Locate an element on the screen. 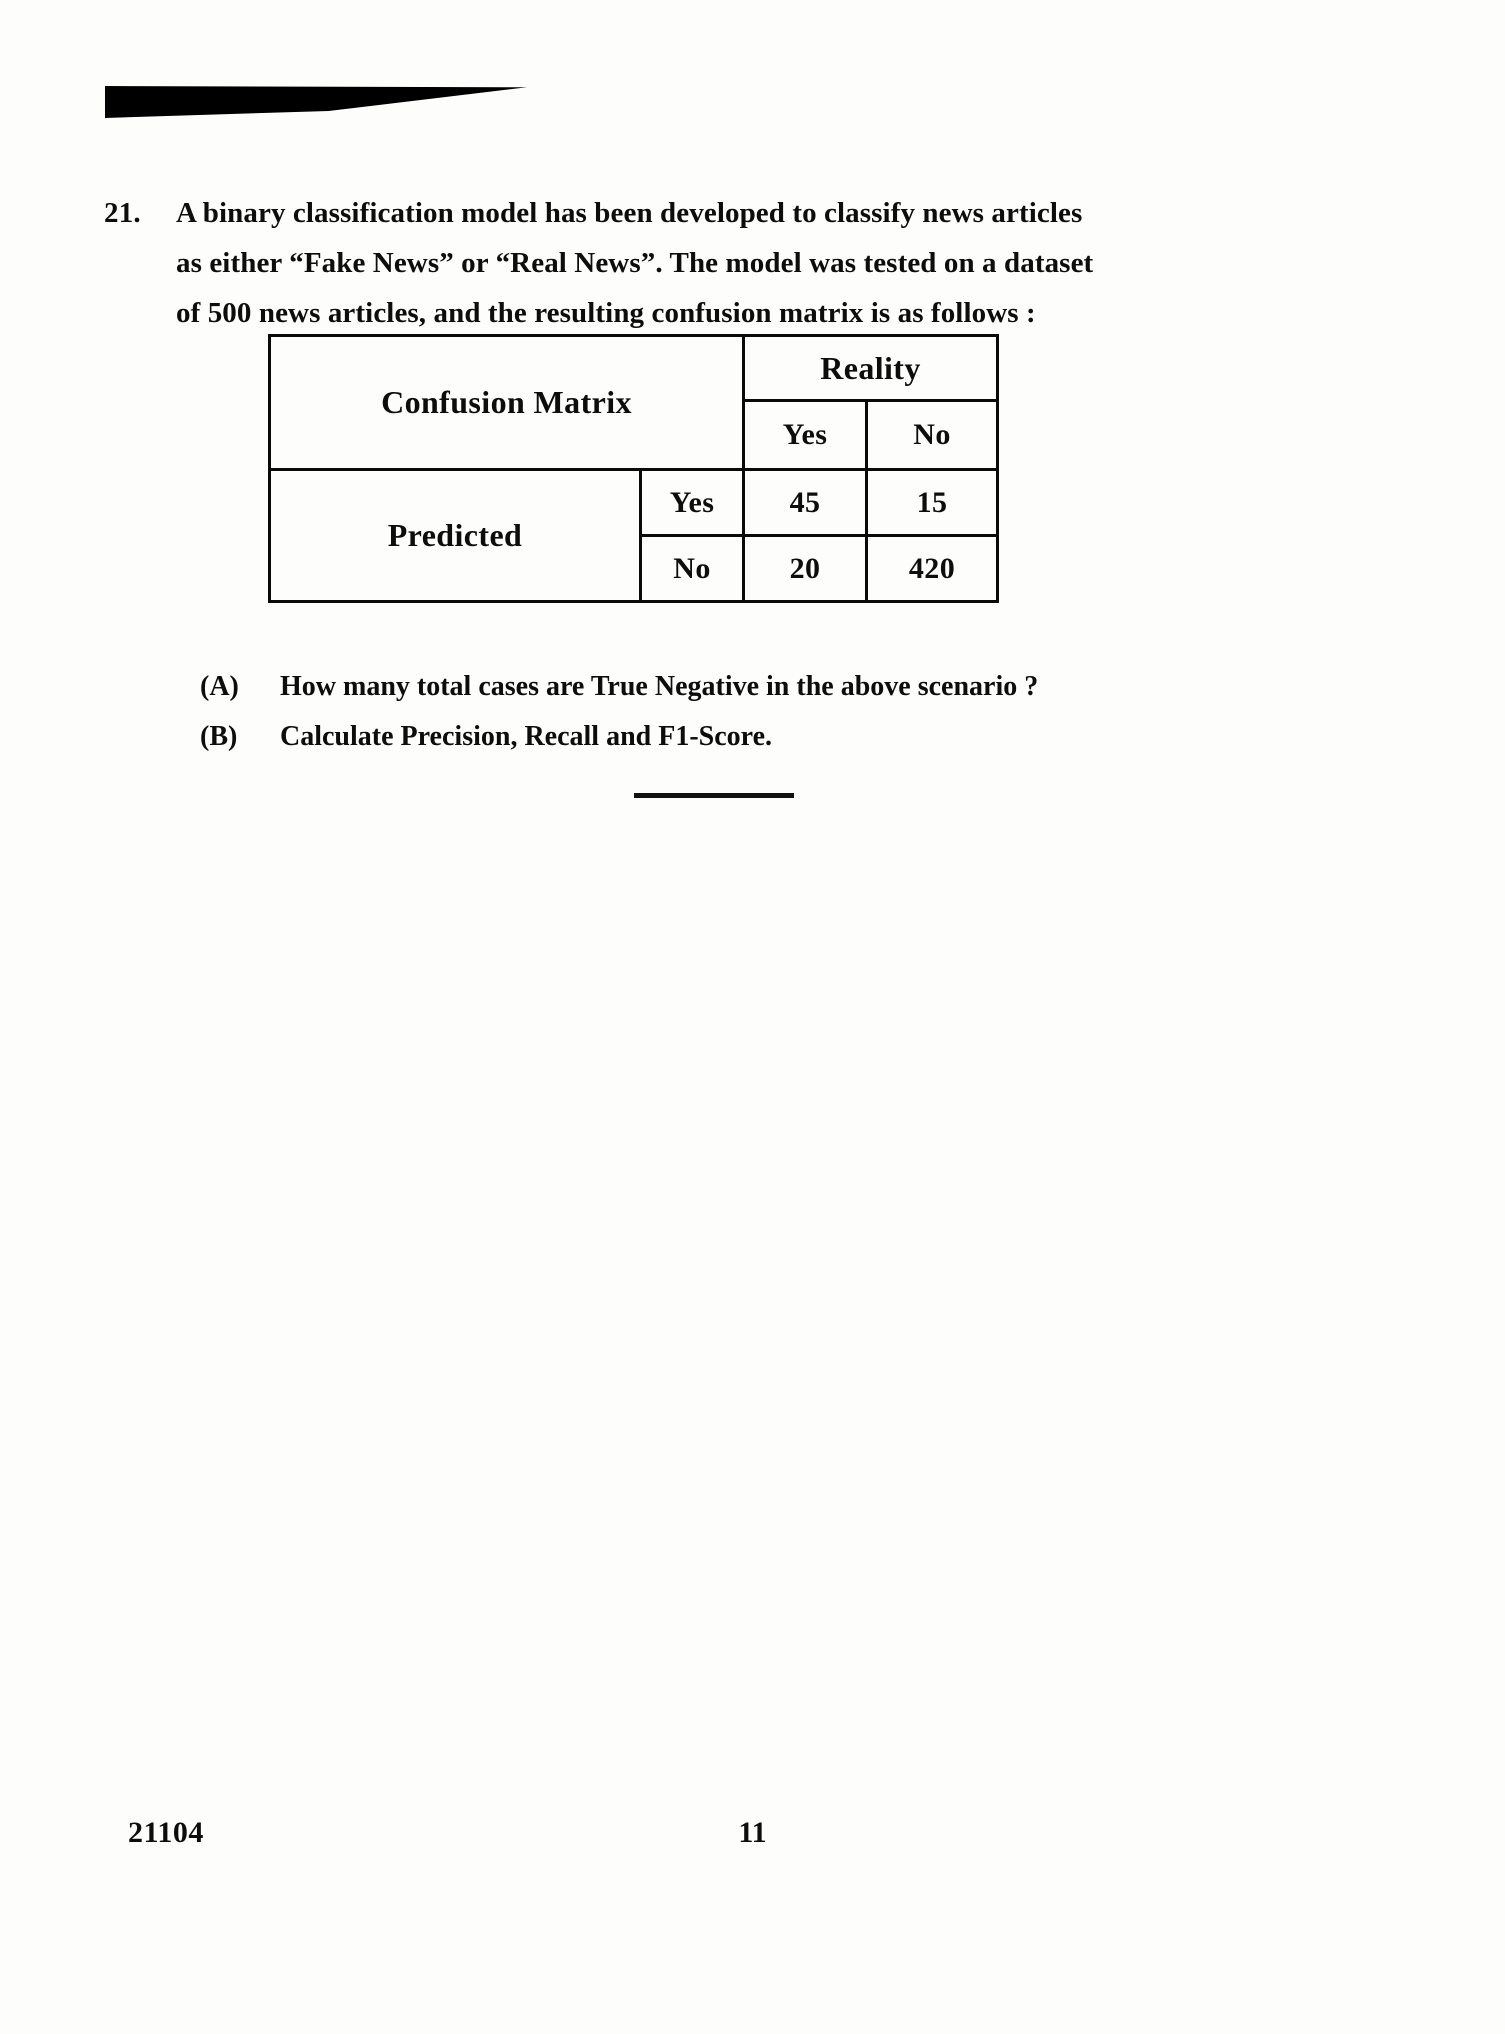 This screenshot has height=2034, width=1505. table-row-header-sub: Yes No is located at coordinates (634, 435).